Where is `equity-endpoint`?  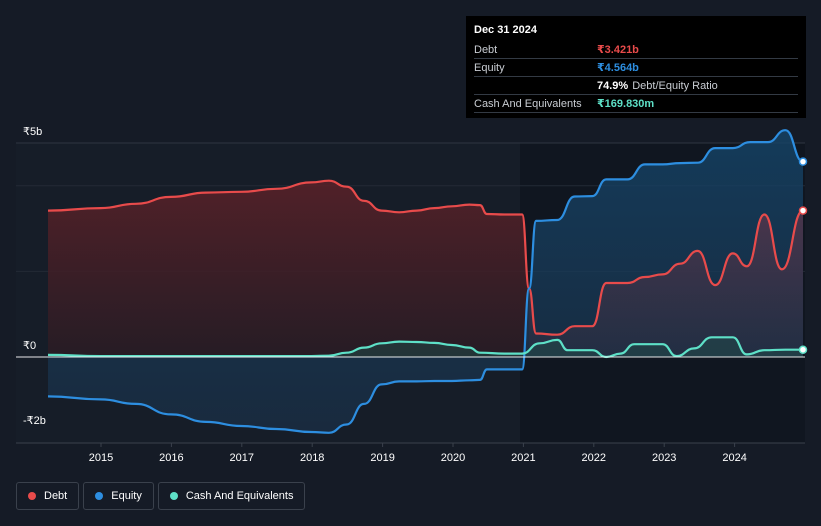
equity-endpoint is located at coordinates (803, 161).